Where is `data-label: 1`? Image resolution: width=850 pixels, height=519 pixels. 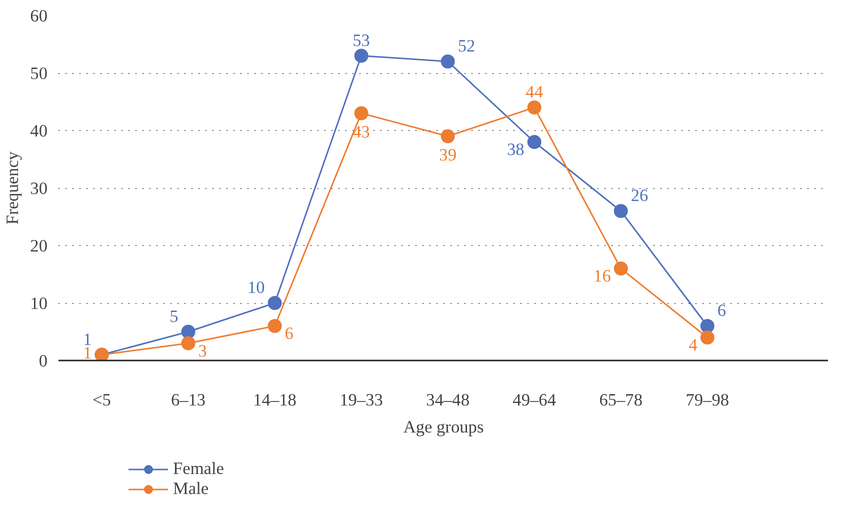
data-label: 1 is located at coordinates (87, 353).